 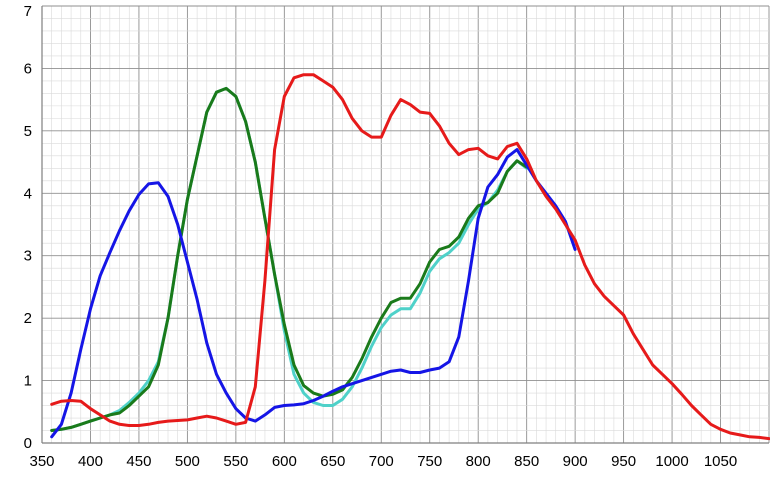 What do you see at coordinates (526, 461) in the screenshot?
I see `x-tick-label: 850` at bounding box center [526, 461].